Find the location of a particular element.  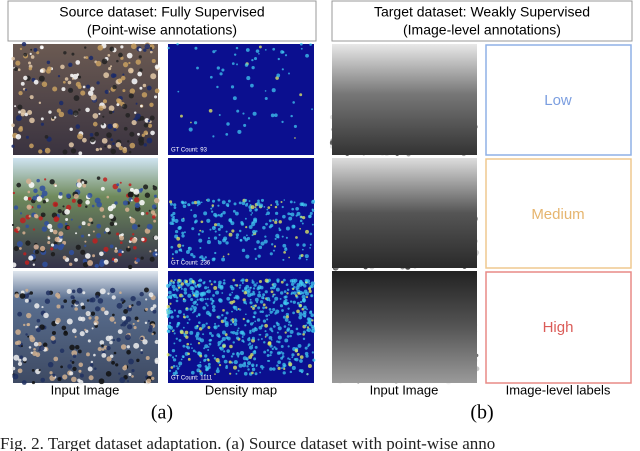

level-label: Low is located at coordinates (558, 100).